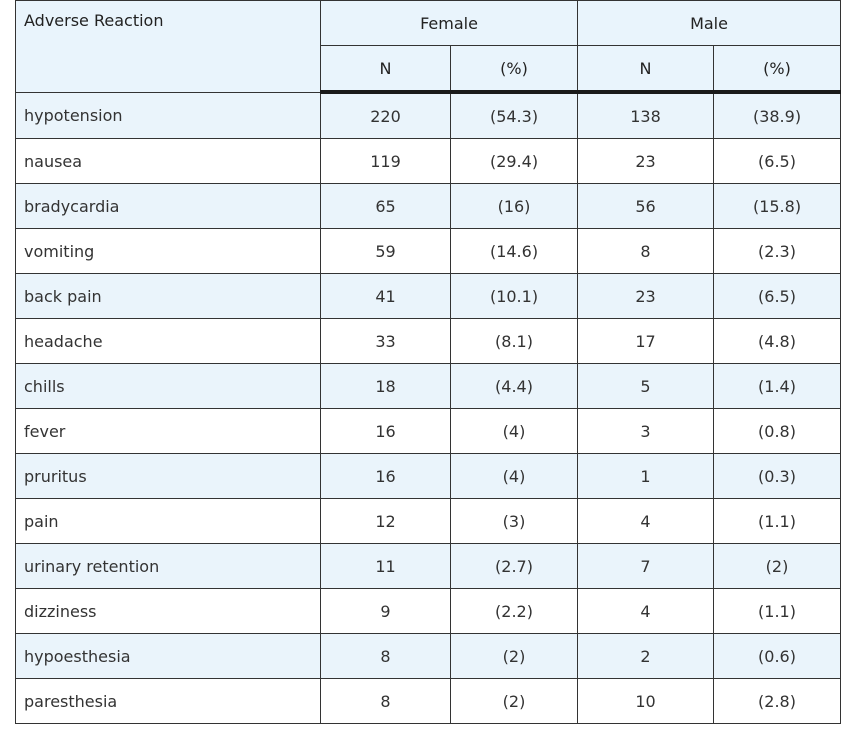  What do you see at coordinates (646, 115) in the screenshot?
I see `cell-male-n: 138` at bounding box center [646, 115].